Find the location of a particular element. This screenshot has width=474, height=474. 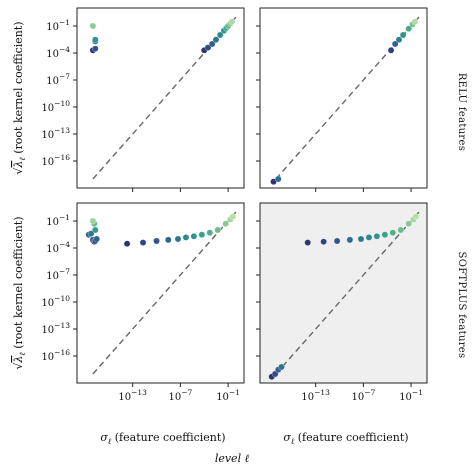

y-tick-label: 10⁻⁷ is located at coordinates (58, 79).